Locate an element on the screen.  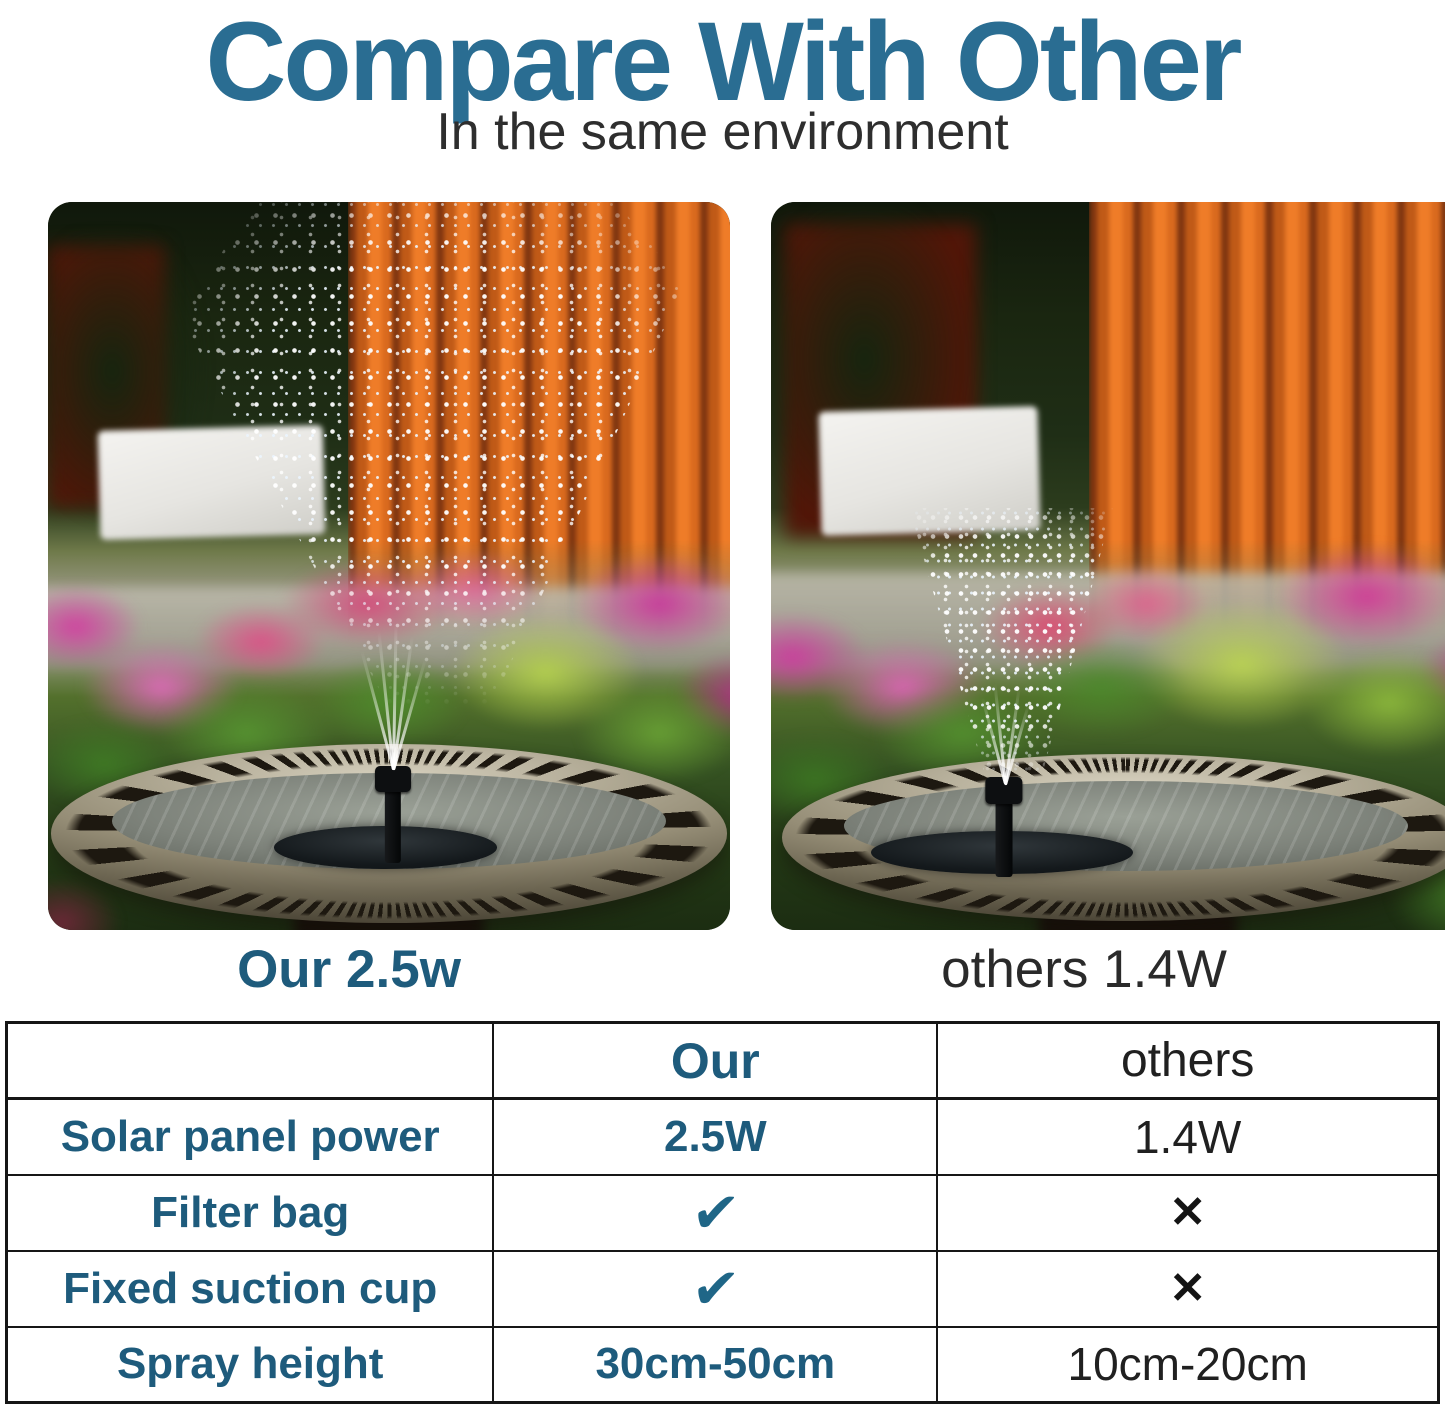
feature-label: Fixed suction cup is located at coordinates (250, 1288).